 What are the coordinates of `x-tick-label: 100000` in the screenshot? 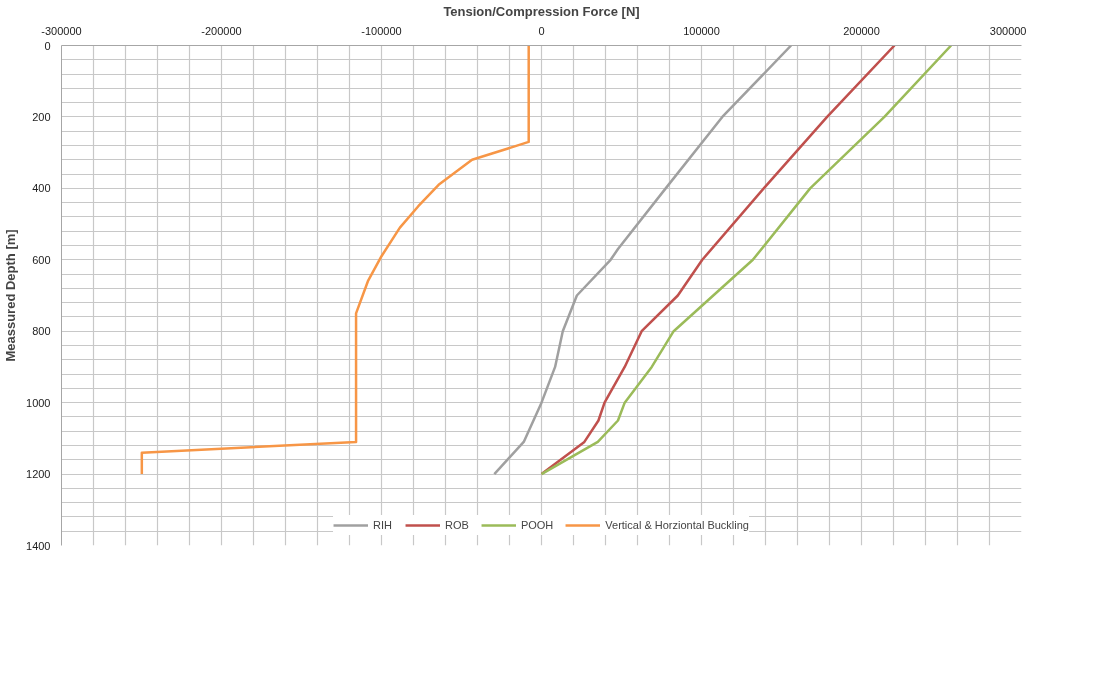 It's located at (701, 30).